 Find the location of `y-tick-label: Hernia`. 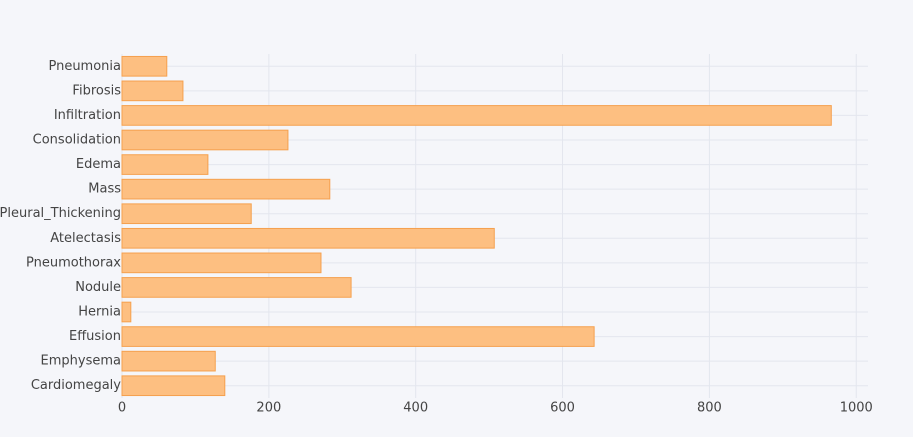

y-tick-label: Hernia is located at coordinates (99, 312).